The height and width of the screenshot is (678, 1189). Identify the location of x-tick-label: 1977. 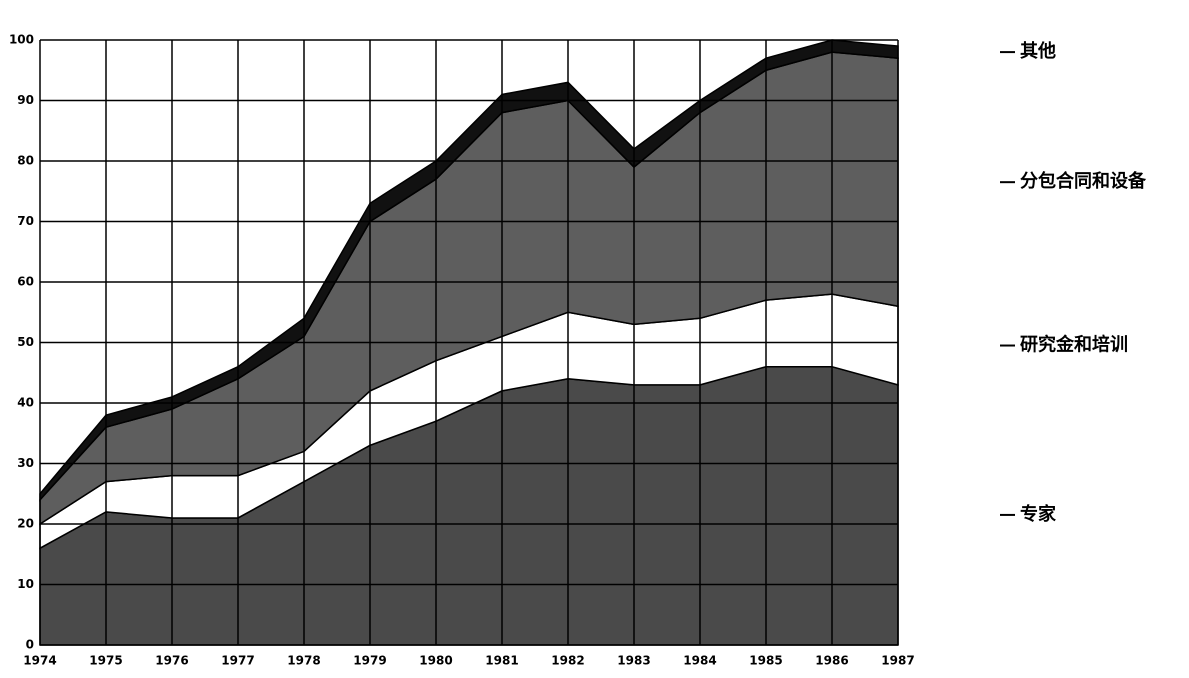
(237, 661).